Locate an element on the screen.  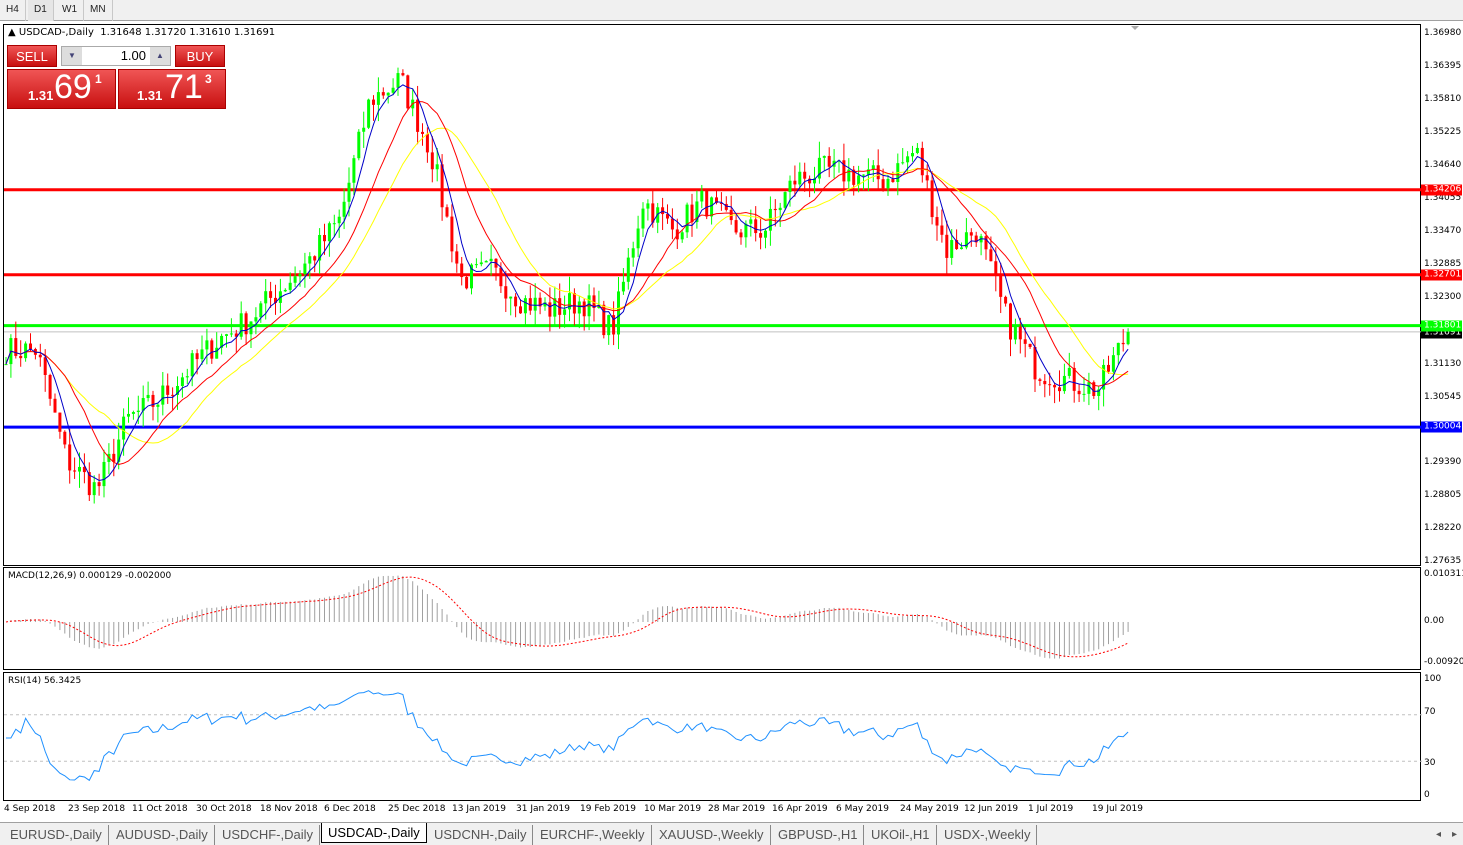
chart-tab: GBPUSD-,H1 is located at coordinates (818, 835).